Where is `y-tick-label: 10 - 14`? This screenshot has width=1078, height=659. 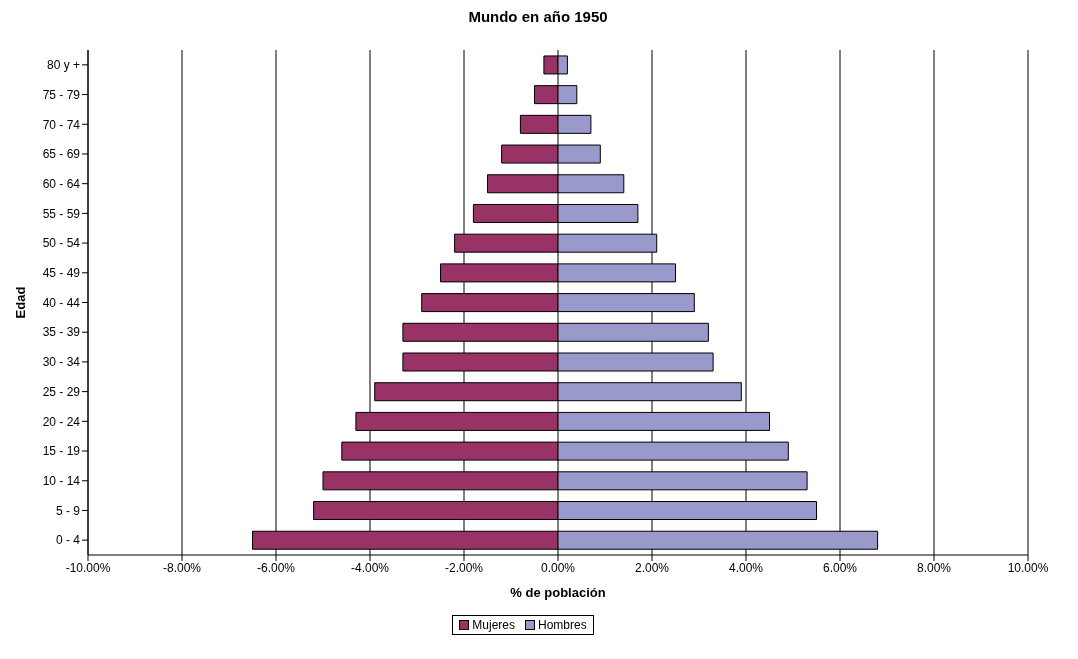 y-tick-label: 10 - 14 is located at coordinates (61, 481).